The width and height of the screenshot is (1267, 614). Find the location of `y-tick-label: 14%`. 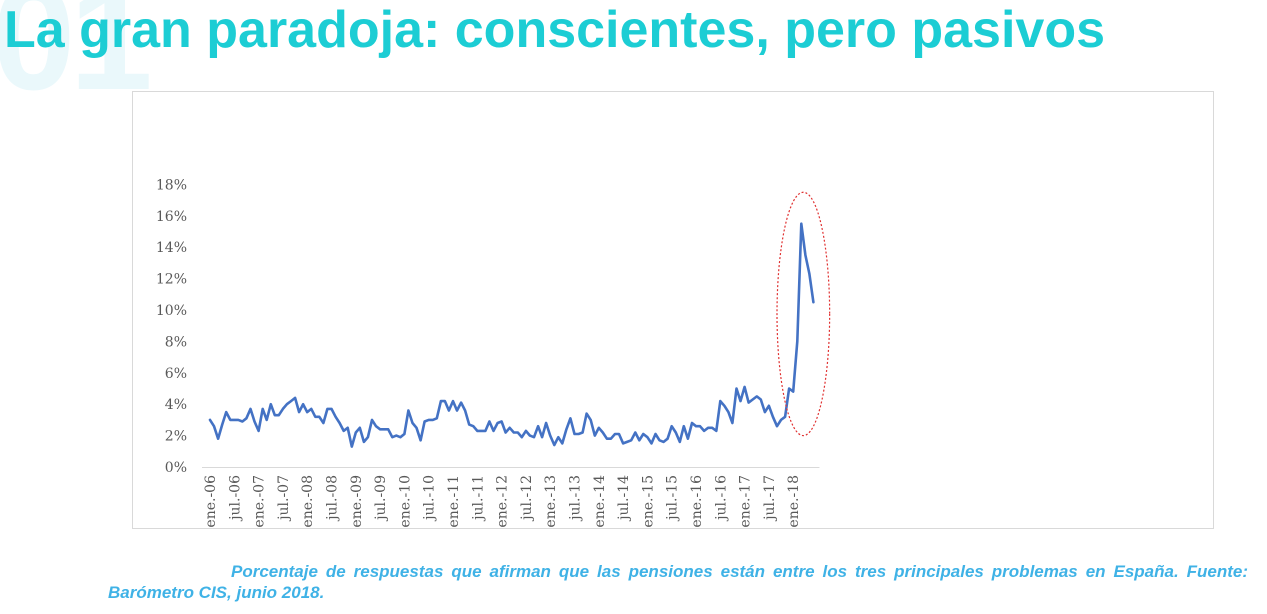

y-tick-label: 14% is located at coordinates (171, 248).